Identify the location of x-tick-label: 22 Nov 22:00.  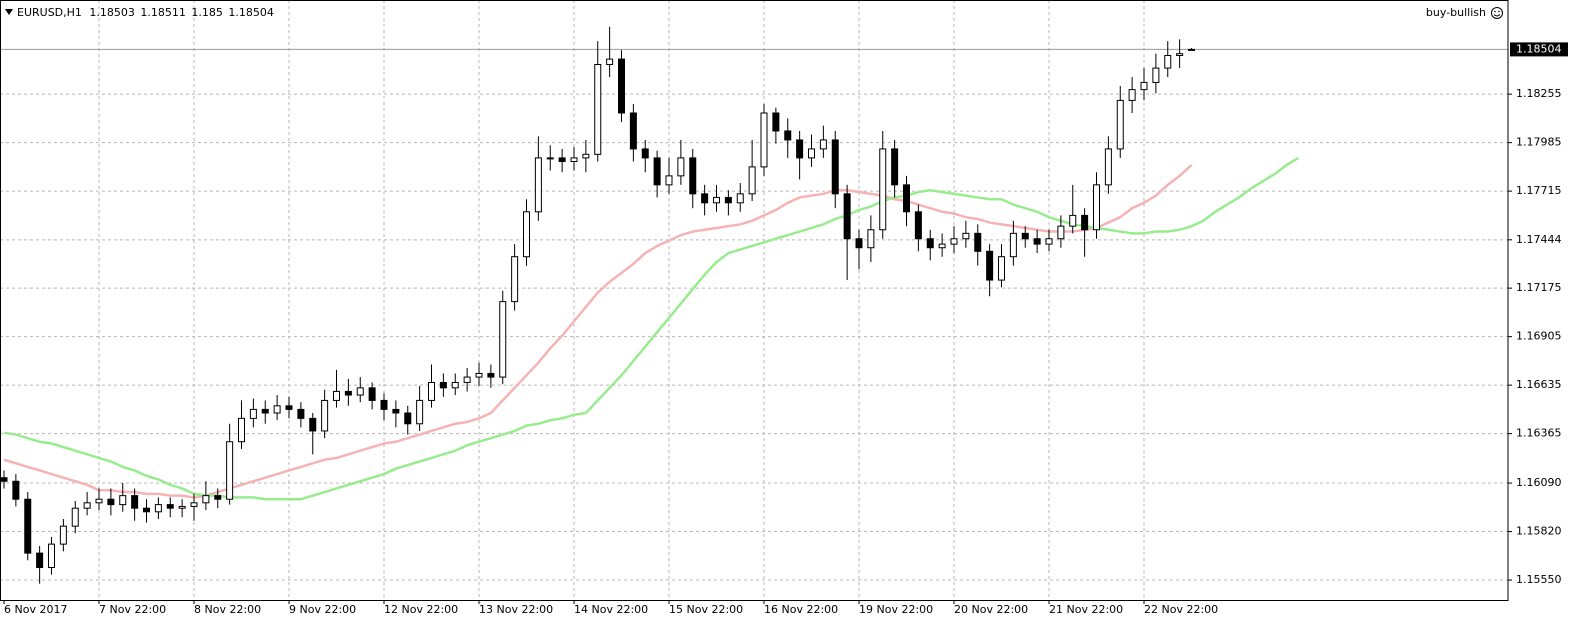
(1181, 609).